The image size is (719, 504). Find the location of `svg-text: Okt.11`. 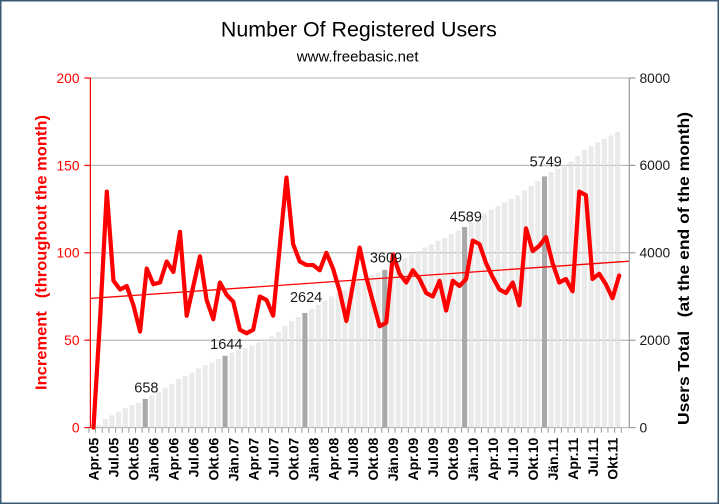

svg-text: Okt.11 is located at coordinates (613, 458).